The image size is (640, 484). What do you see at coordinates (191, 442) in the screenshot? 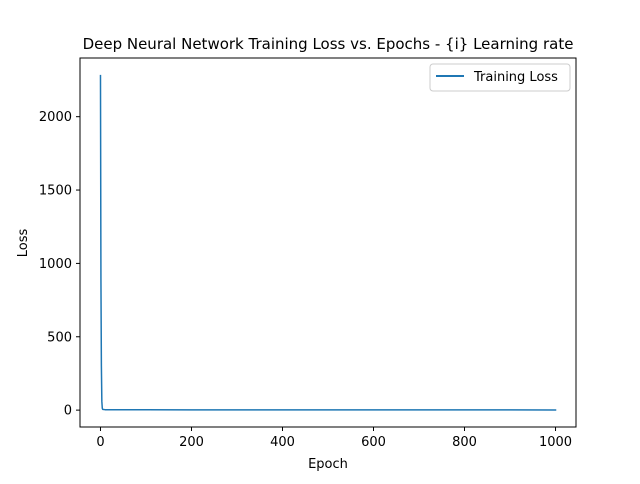
I see `x-tick-label: 200` at bounding box center [191, 442].